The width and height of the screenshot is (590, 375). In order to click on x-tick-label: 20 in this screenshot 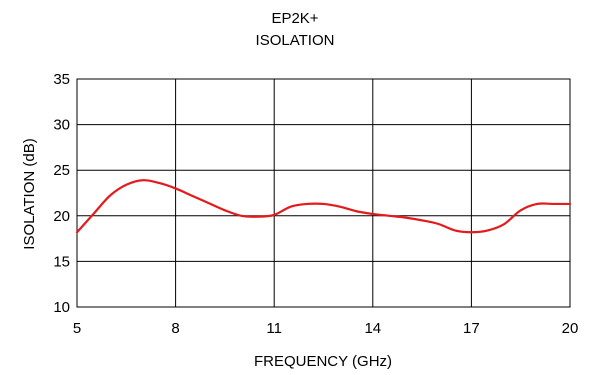, I will do `click(570, 328)`.